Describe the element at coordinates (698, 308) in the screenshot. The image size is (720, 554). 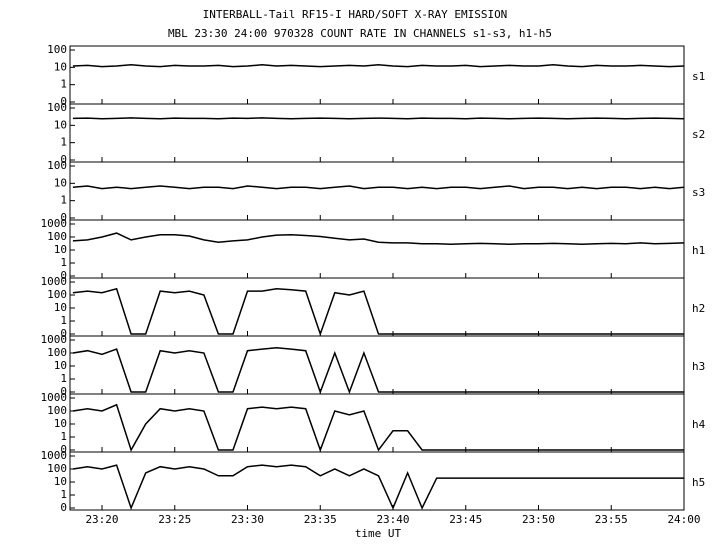
I see `panel-label: h2` at that location.